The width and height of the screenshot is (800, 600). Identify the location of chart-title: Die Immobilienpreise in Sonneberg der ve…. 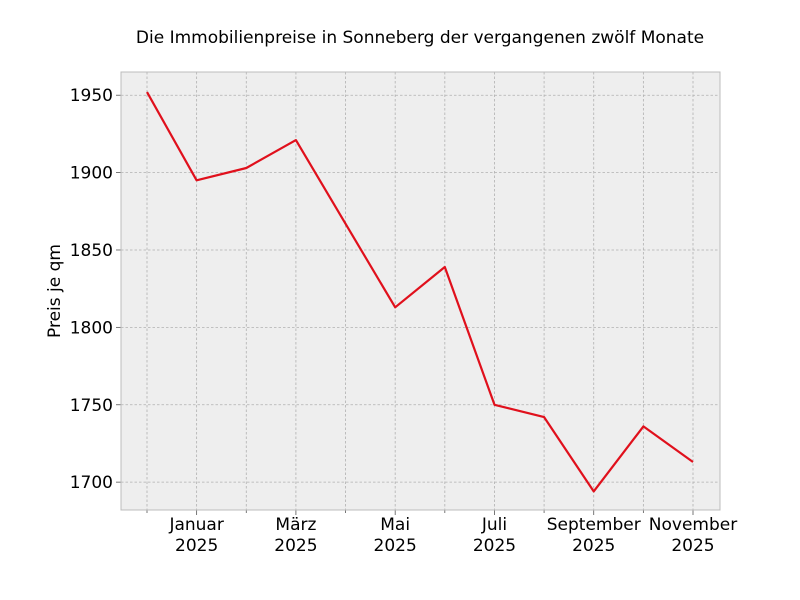
(420, 38).